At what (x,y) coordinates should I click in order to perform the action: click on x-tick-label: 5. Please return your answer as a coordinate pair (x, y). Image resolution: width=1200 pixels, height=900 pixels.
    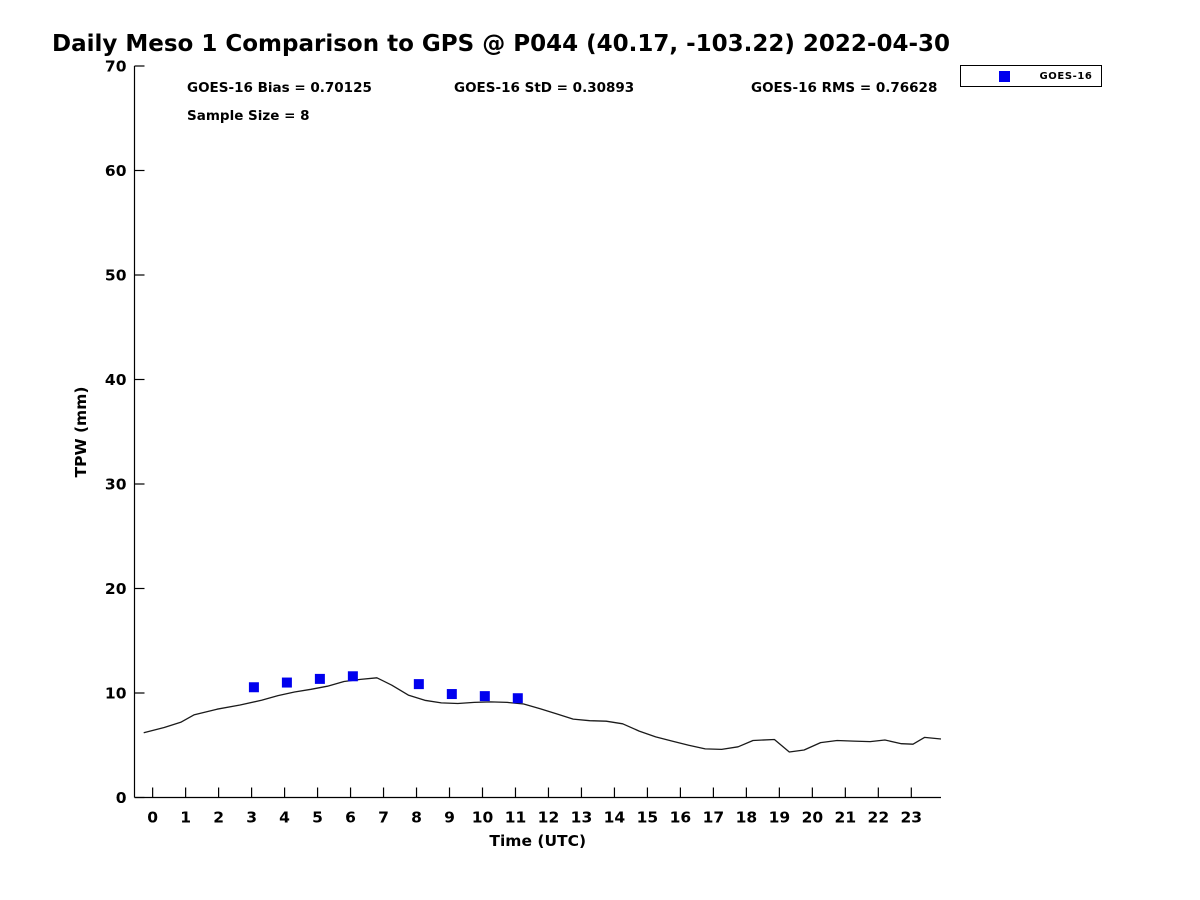
    Looking at the image, I should click on (317, 818).